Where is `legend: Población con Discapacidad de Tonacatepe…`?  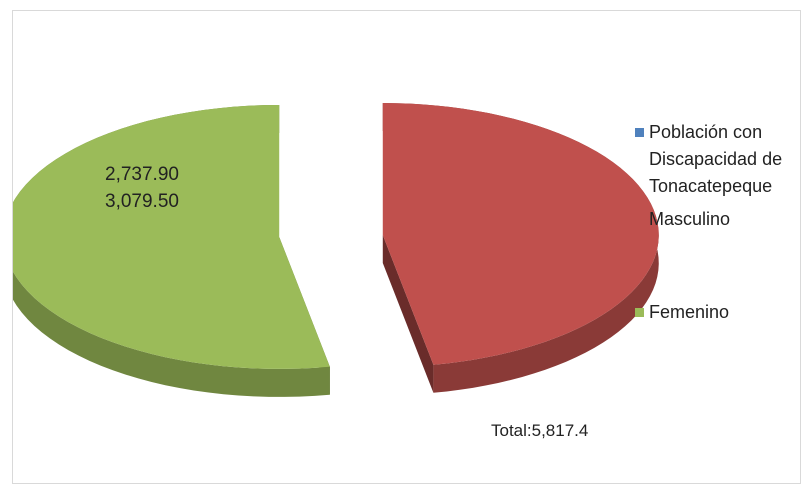
legend: Población con Discapacidad de Tonacatepe… is located at coordinates (723, 222).